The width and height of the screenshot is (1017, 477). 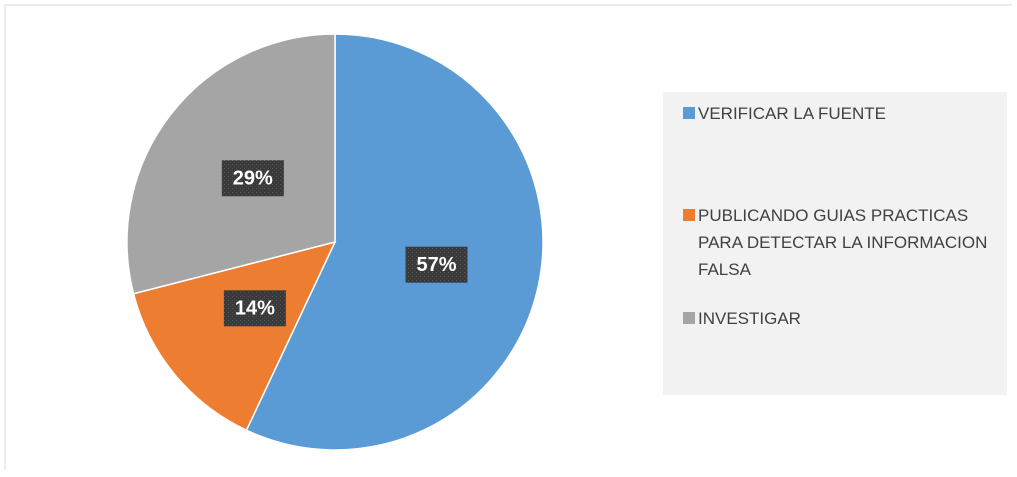 What do you see at coordinates (234, 336) in the screenshot?
I see `pie-slice` at bounding box center [234, 336].